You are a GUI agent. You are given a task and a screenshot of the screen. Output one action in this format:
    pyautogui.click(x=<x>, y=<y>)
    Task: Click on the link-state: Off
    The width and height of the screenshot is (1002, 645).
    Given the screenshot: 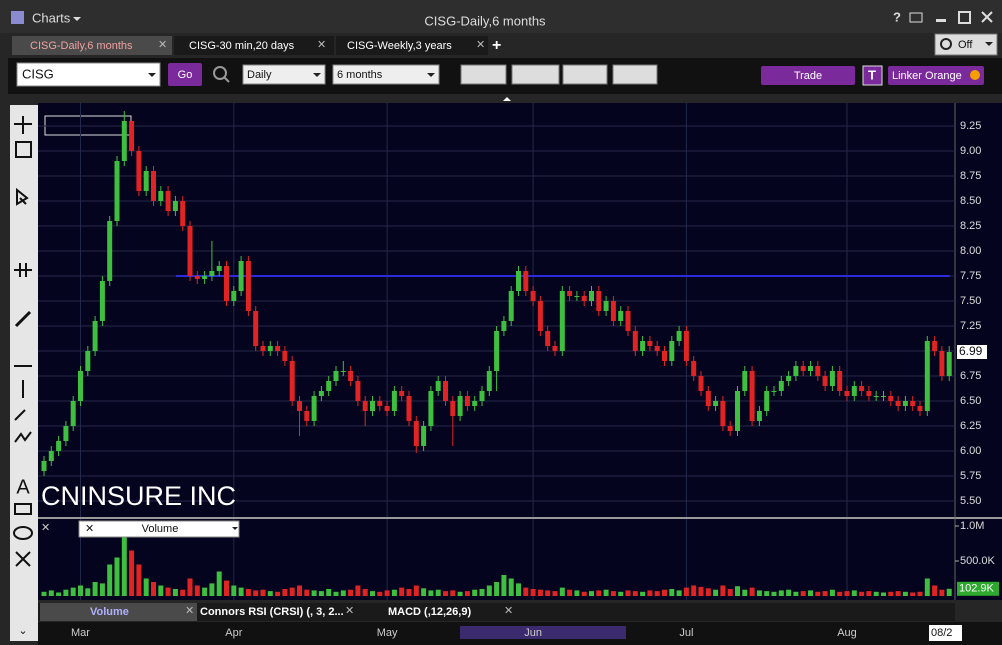 What is the action you would take?
    pyautogui.click(x=965, y=45)
    